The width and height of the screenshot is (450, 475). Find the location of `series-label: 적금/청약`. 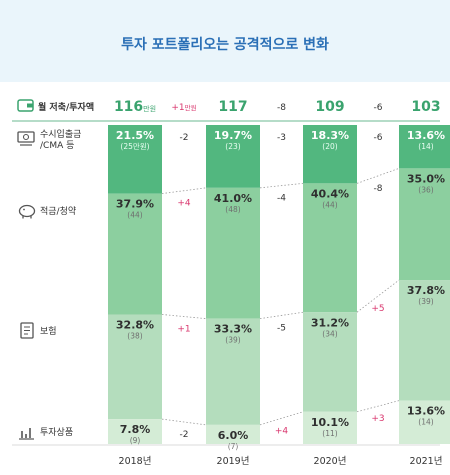

series-label: 적금/청약 is located at coordinates (58, 211).